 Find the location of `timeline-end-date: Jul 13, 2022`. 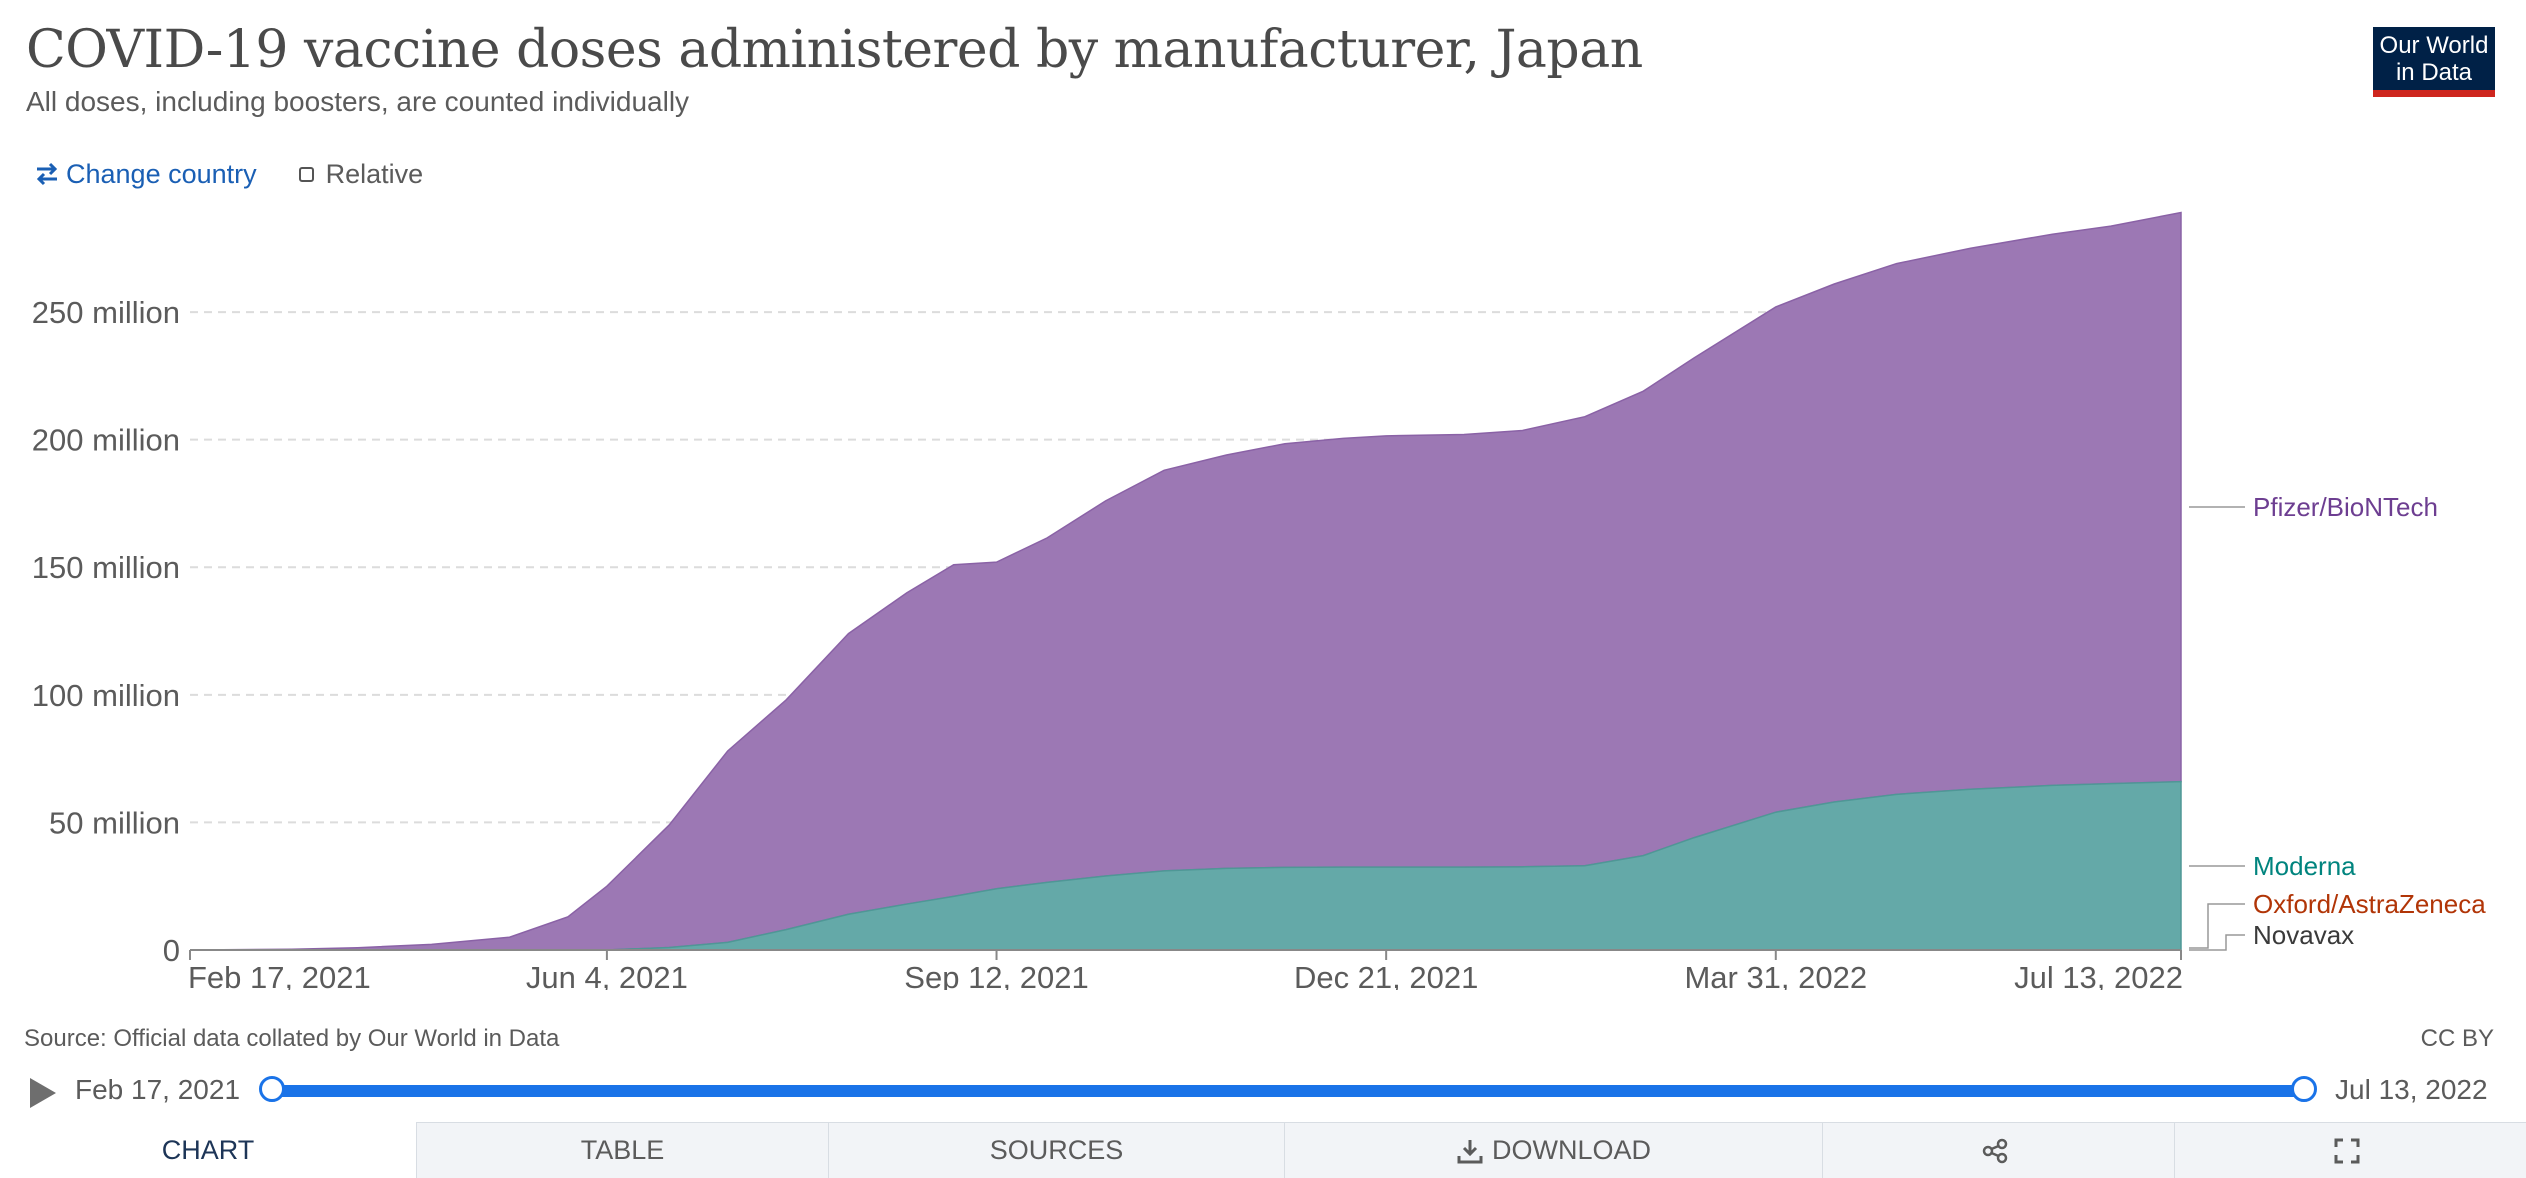

timeline-end-date: Jul 13, 2022 is located at coordinates (2411, 1089).